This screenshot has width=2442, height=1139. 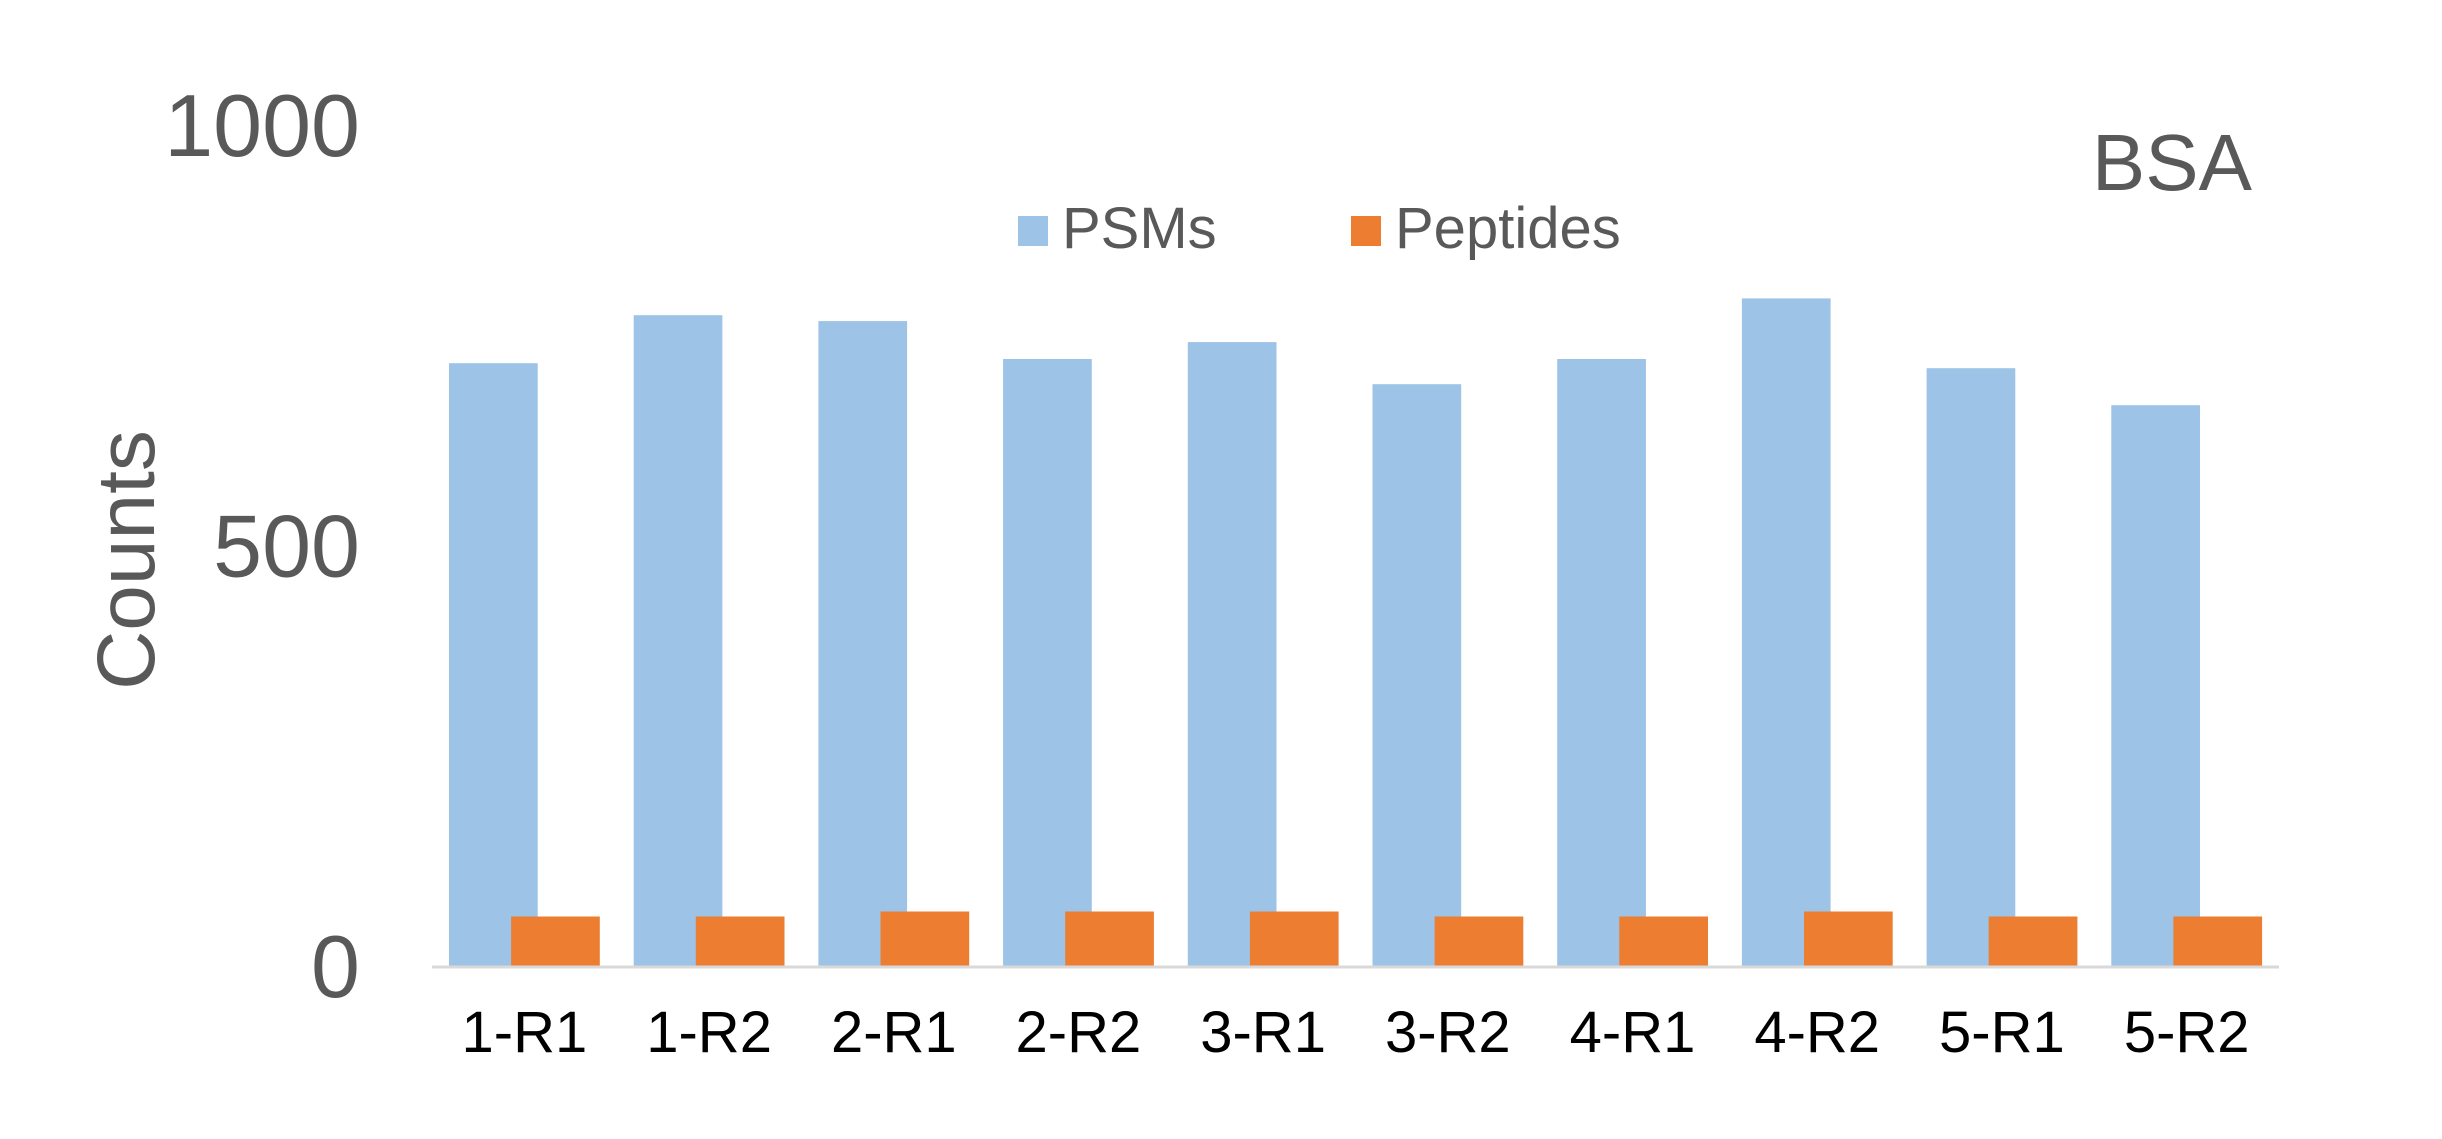 I want to click on x-tick-label: 4-R2, so click(x=1817, y=1032).